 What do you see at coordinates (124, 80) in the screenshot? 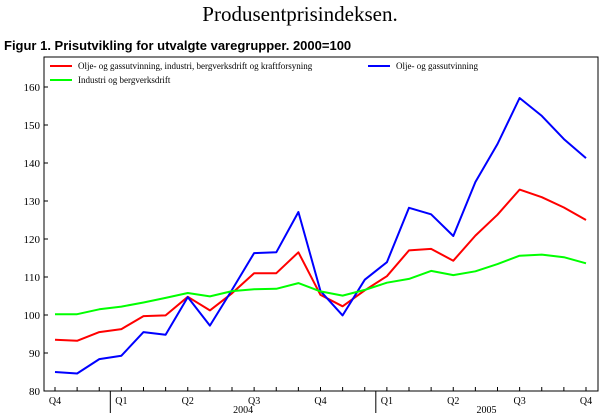
I see `legend-label-3: Industri og bergverksdrift` at bounding box center [124, 80].